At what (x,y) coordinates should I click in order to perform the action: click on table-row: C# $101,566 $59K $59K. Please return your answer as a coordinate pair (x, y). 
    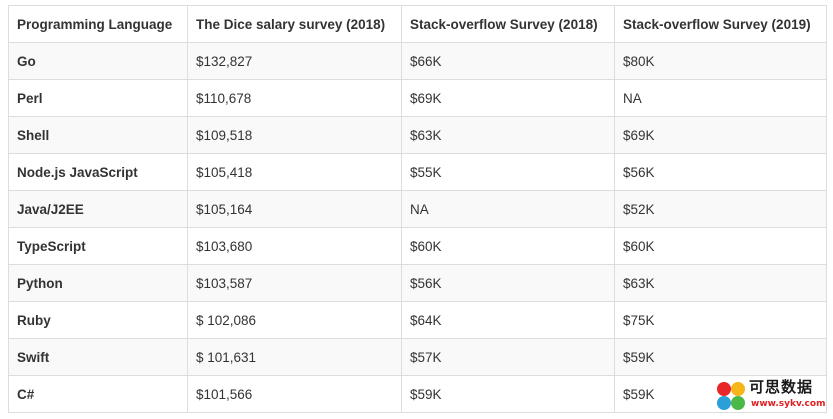
    Looking at the image, I should click on (417, 394).